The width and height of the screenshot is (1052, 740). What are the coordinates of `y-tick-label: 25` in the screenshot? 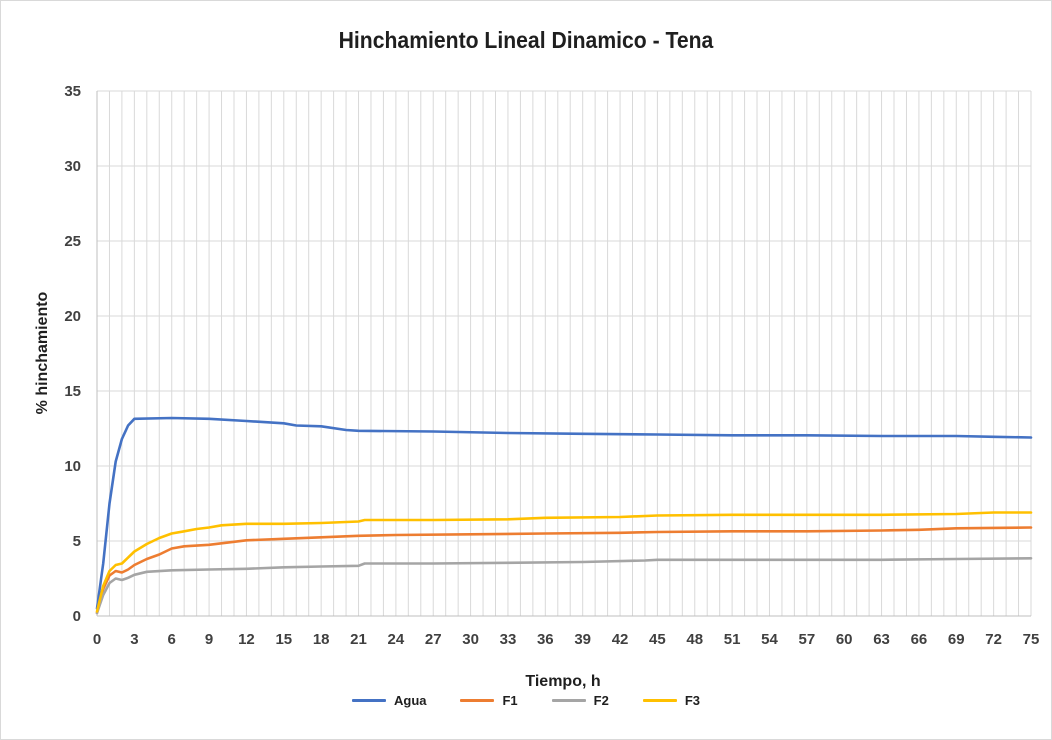 It's located at (72, 241).